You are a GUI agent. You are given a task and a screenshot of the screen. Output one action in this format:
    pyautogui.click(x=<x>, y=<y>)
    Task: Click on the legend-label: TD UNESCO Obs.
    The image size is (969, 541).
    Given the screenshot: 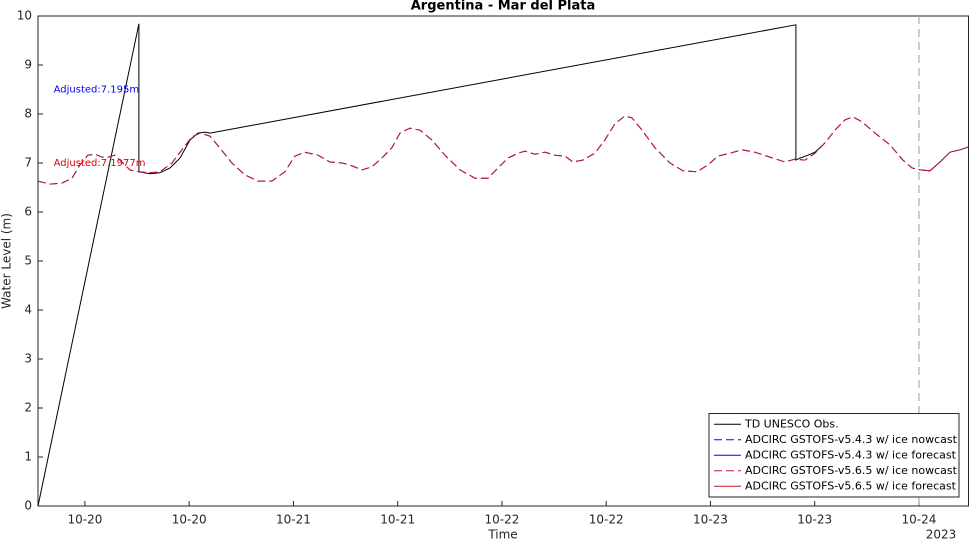 What is the action you would take?
    pyautogui.click(x=791, y=423)
    